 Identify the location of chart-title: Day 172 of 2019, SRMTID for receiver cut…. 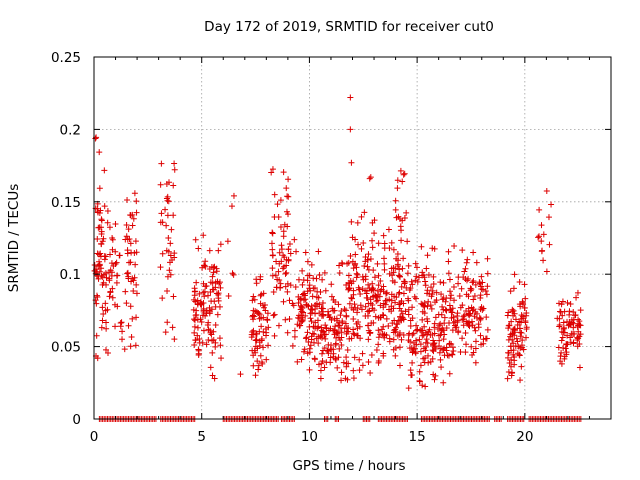
(349, 27).